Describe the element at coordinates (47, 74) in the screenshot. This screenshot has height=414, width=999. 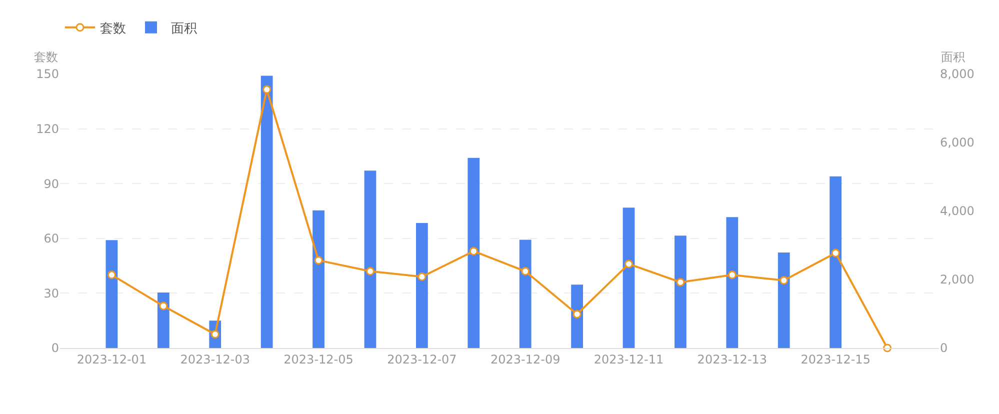
I see `y-tick-label: 150` at that location.